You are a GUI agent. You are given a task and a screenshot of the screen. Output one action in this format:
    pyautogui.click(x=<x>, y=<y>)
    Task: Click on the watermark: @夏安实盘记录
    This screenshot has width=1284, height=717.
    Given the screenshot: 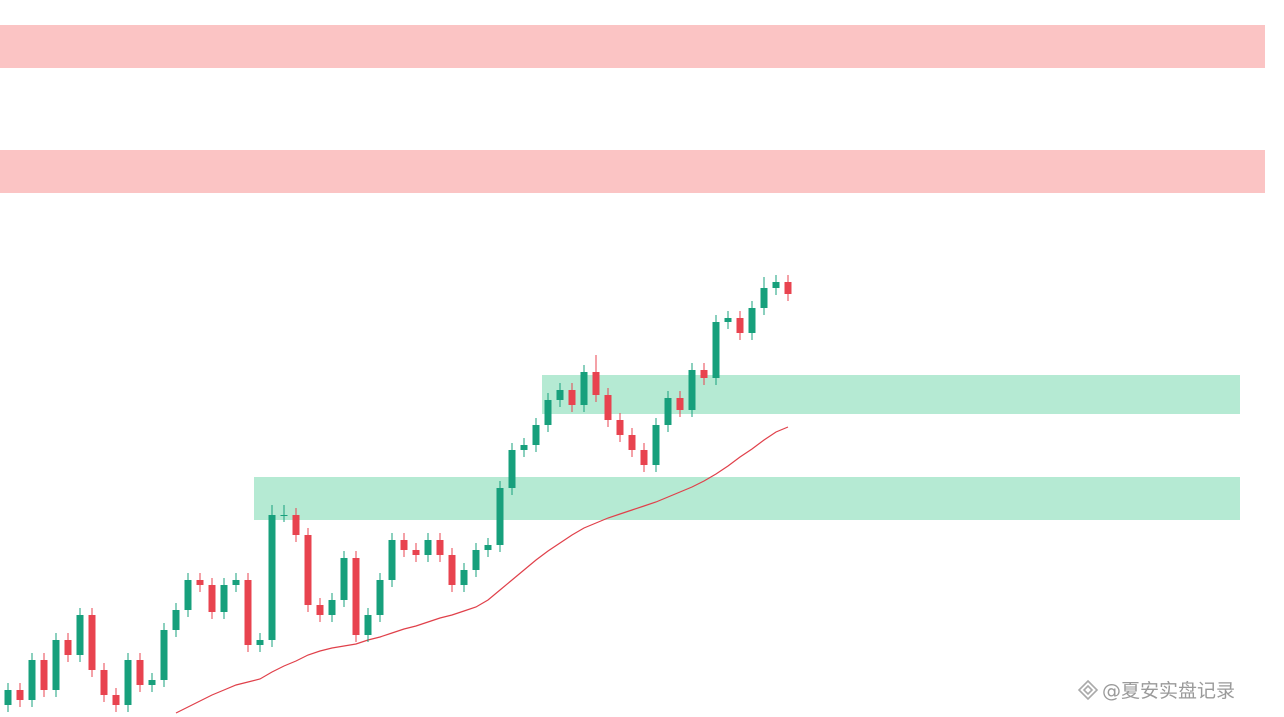 What is the action you would take?
    pyautogui.click(x=1168, y=691)
    